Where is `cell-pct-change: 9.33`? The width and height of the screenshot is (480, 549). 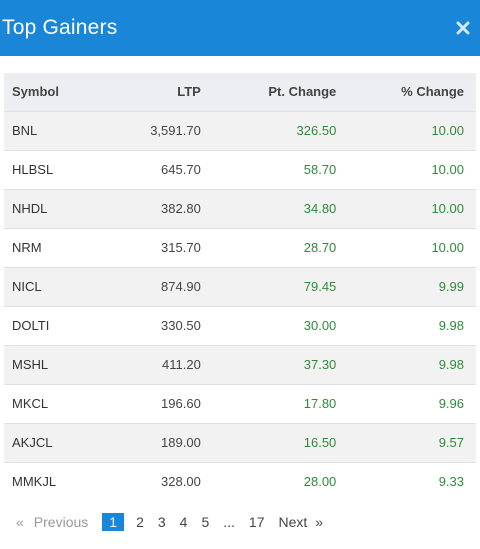
cell-pct-change: 9.33 is located at coordinates (451, 482).